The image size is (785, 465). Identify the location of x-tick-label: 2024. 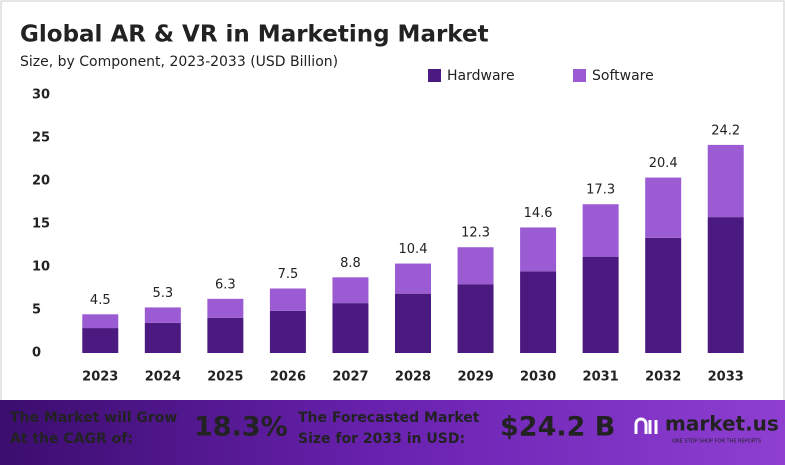
(163, 377).